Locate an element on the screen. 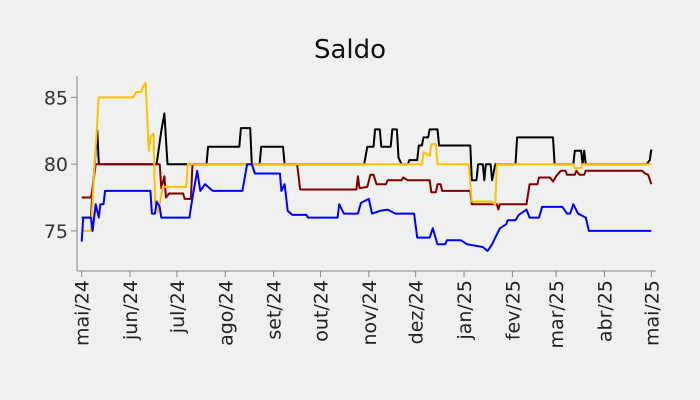 The image size is (700, 400). x-tick-label: jan/25 is located at coordinates (465, 310).